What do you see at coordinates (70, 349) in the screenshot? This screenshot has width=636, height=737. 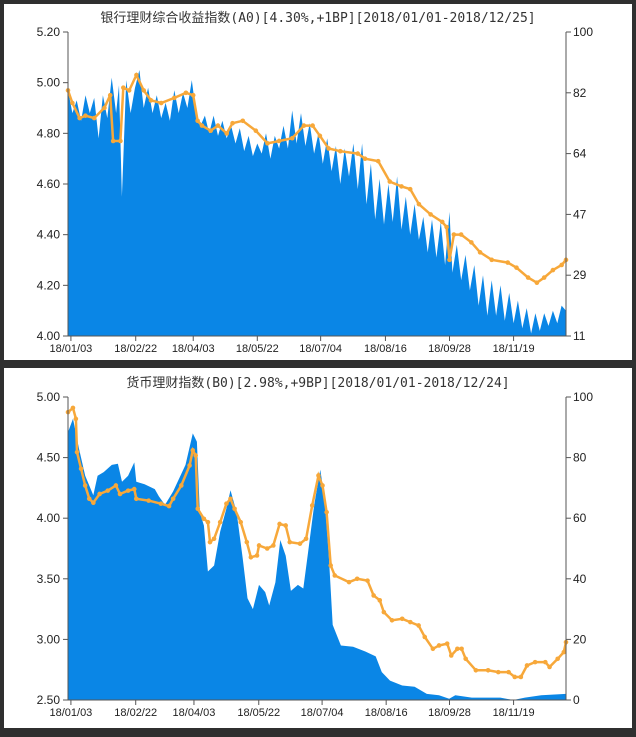 I see `x-tick-label: 18/01/03` at bounding box center [70, 349].